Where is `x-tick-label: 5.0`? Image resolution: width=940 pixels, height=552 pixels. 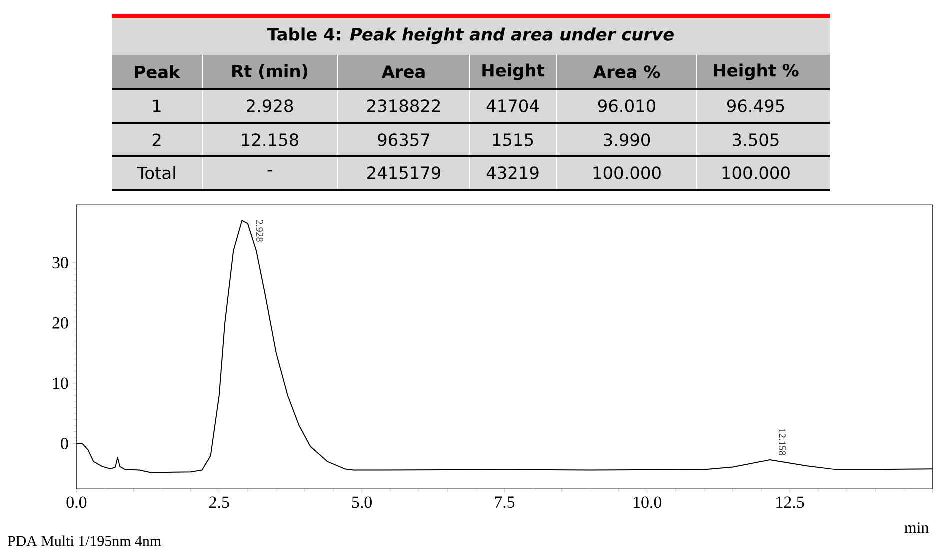
x-tick-label: 5.0 is located at coordinates (362, 502).